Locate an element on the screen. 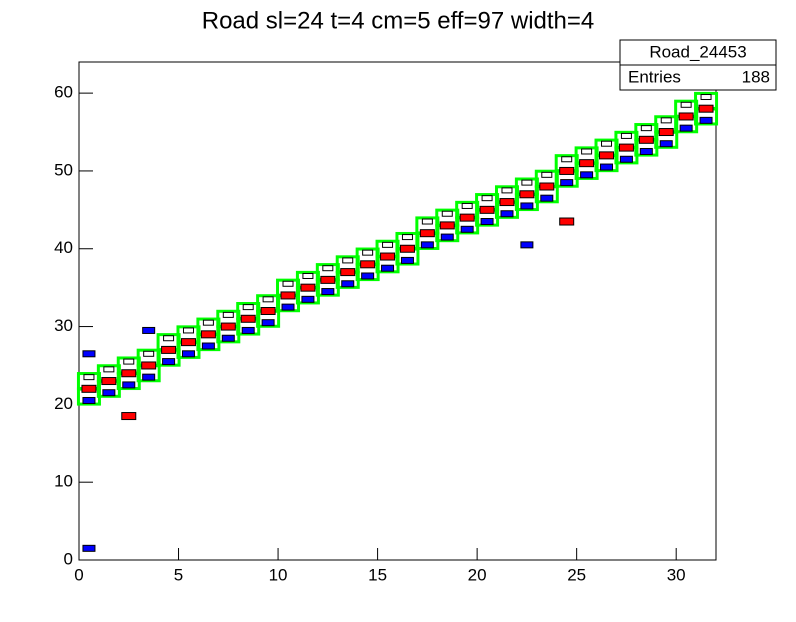 This screenshot has height=622, width=796. y-tick-label: 60 is located at coordinates (63, 92).